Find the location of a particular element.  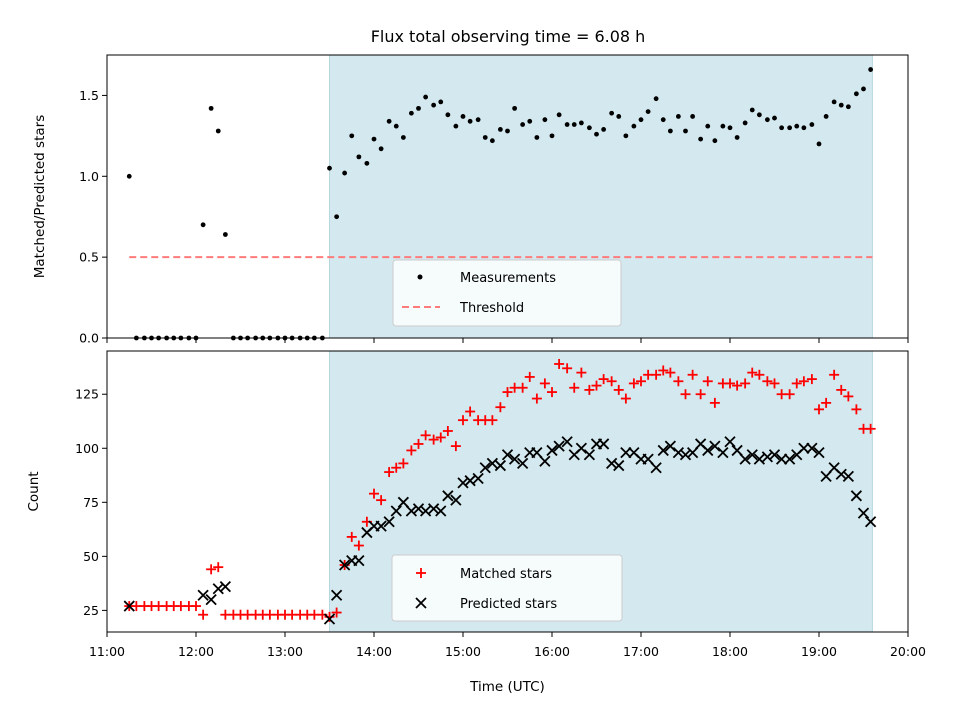

legend-label-threshold: Threshold is located at coordinates (491, 308).